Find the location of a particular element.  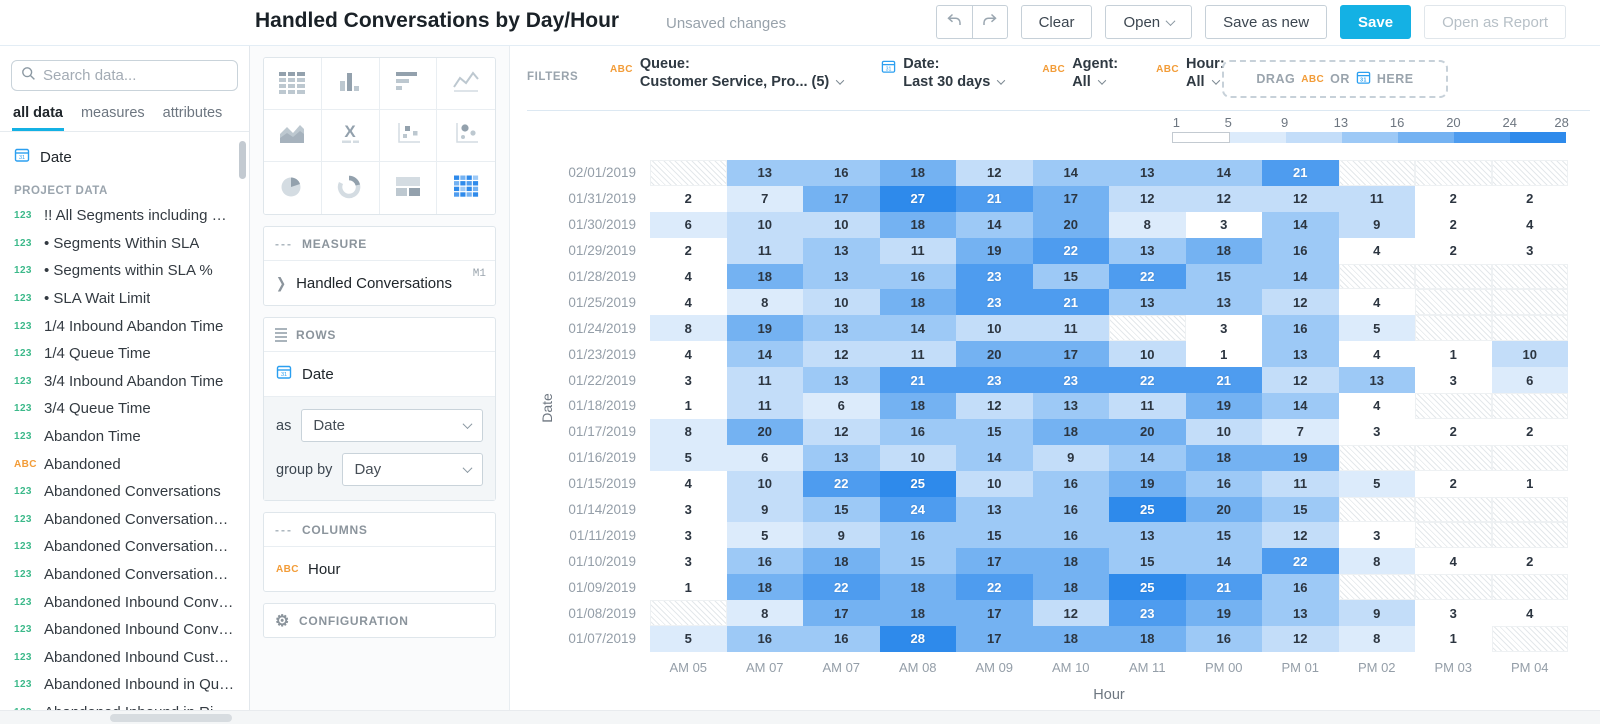

vis-type-area-chart is located at coordinates (293, 136).